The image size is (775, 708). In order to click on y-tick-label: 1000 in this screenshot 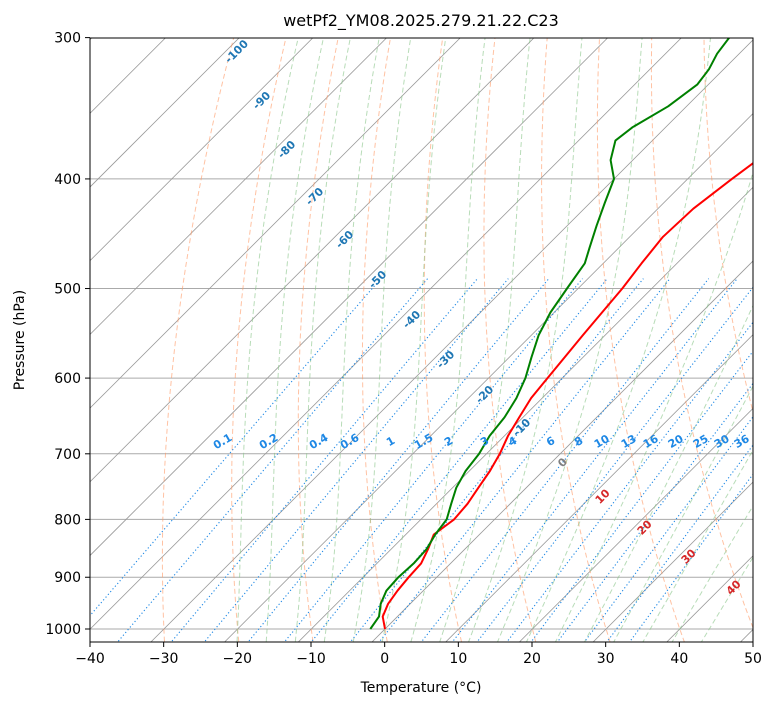, I will do `click(63, 630)`.